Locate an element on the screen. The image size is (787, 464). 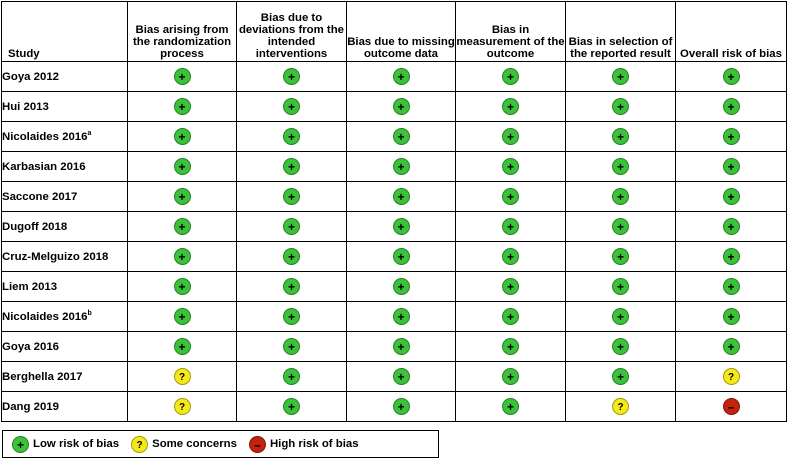
study-name-text: Saccone 2017 is located at coordinates (40, 196).